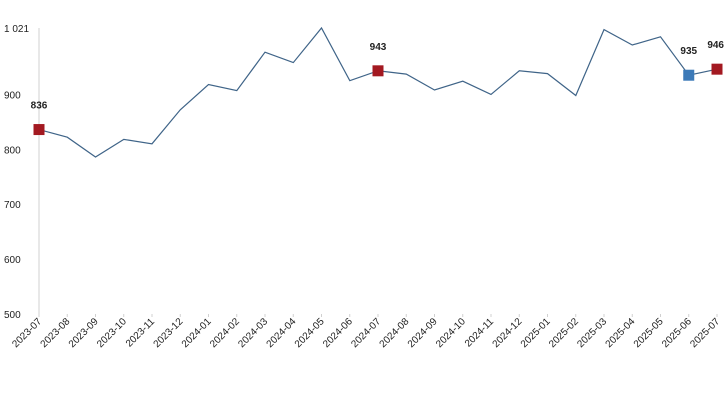 The height and width of the screenshot is (410, 728). I want to click on x-tick-label: 2025-03, so click(592, 333).